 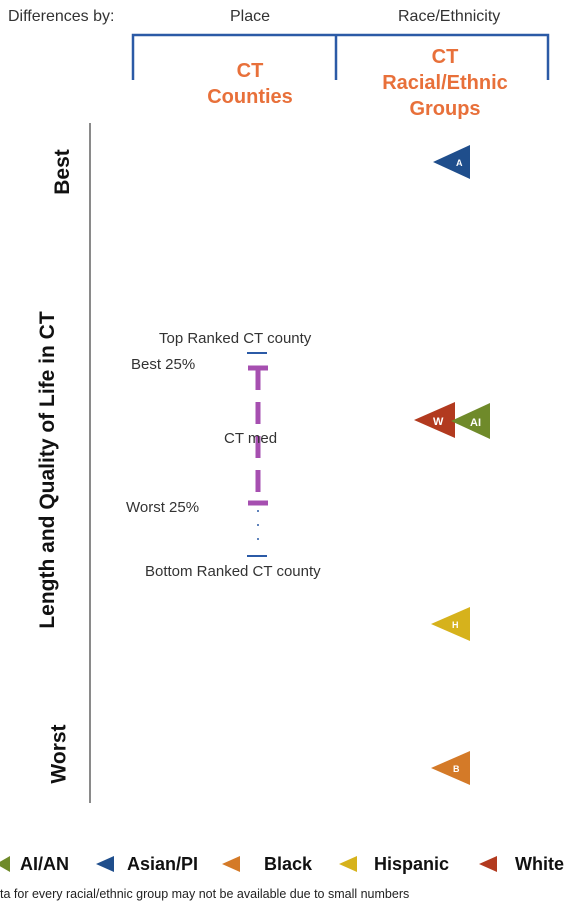 I want to click on marker-black: B, so click(x=450, y=768).